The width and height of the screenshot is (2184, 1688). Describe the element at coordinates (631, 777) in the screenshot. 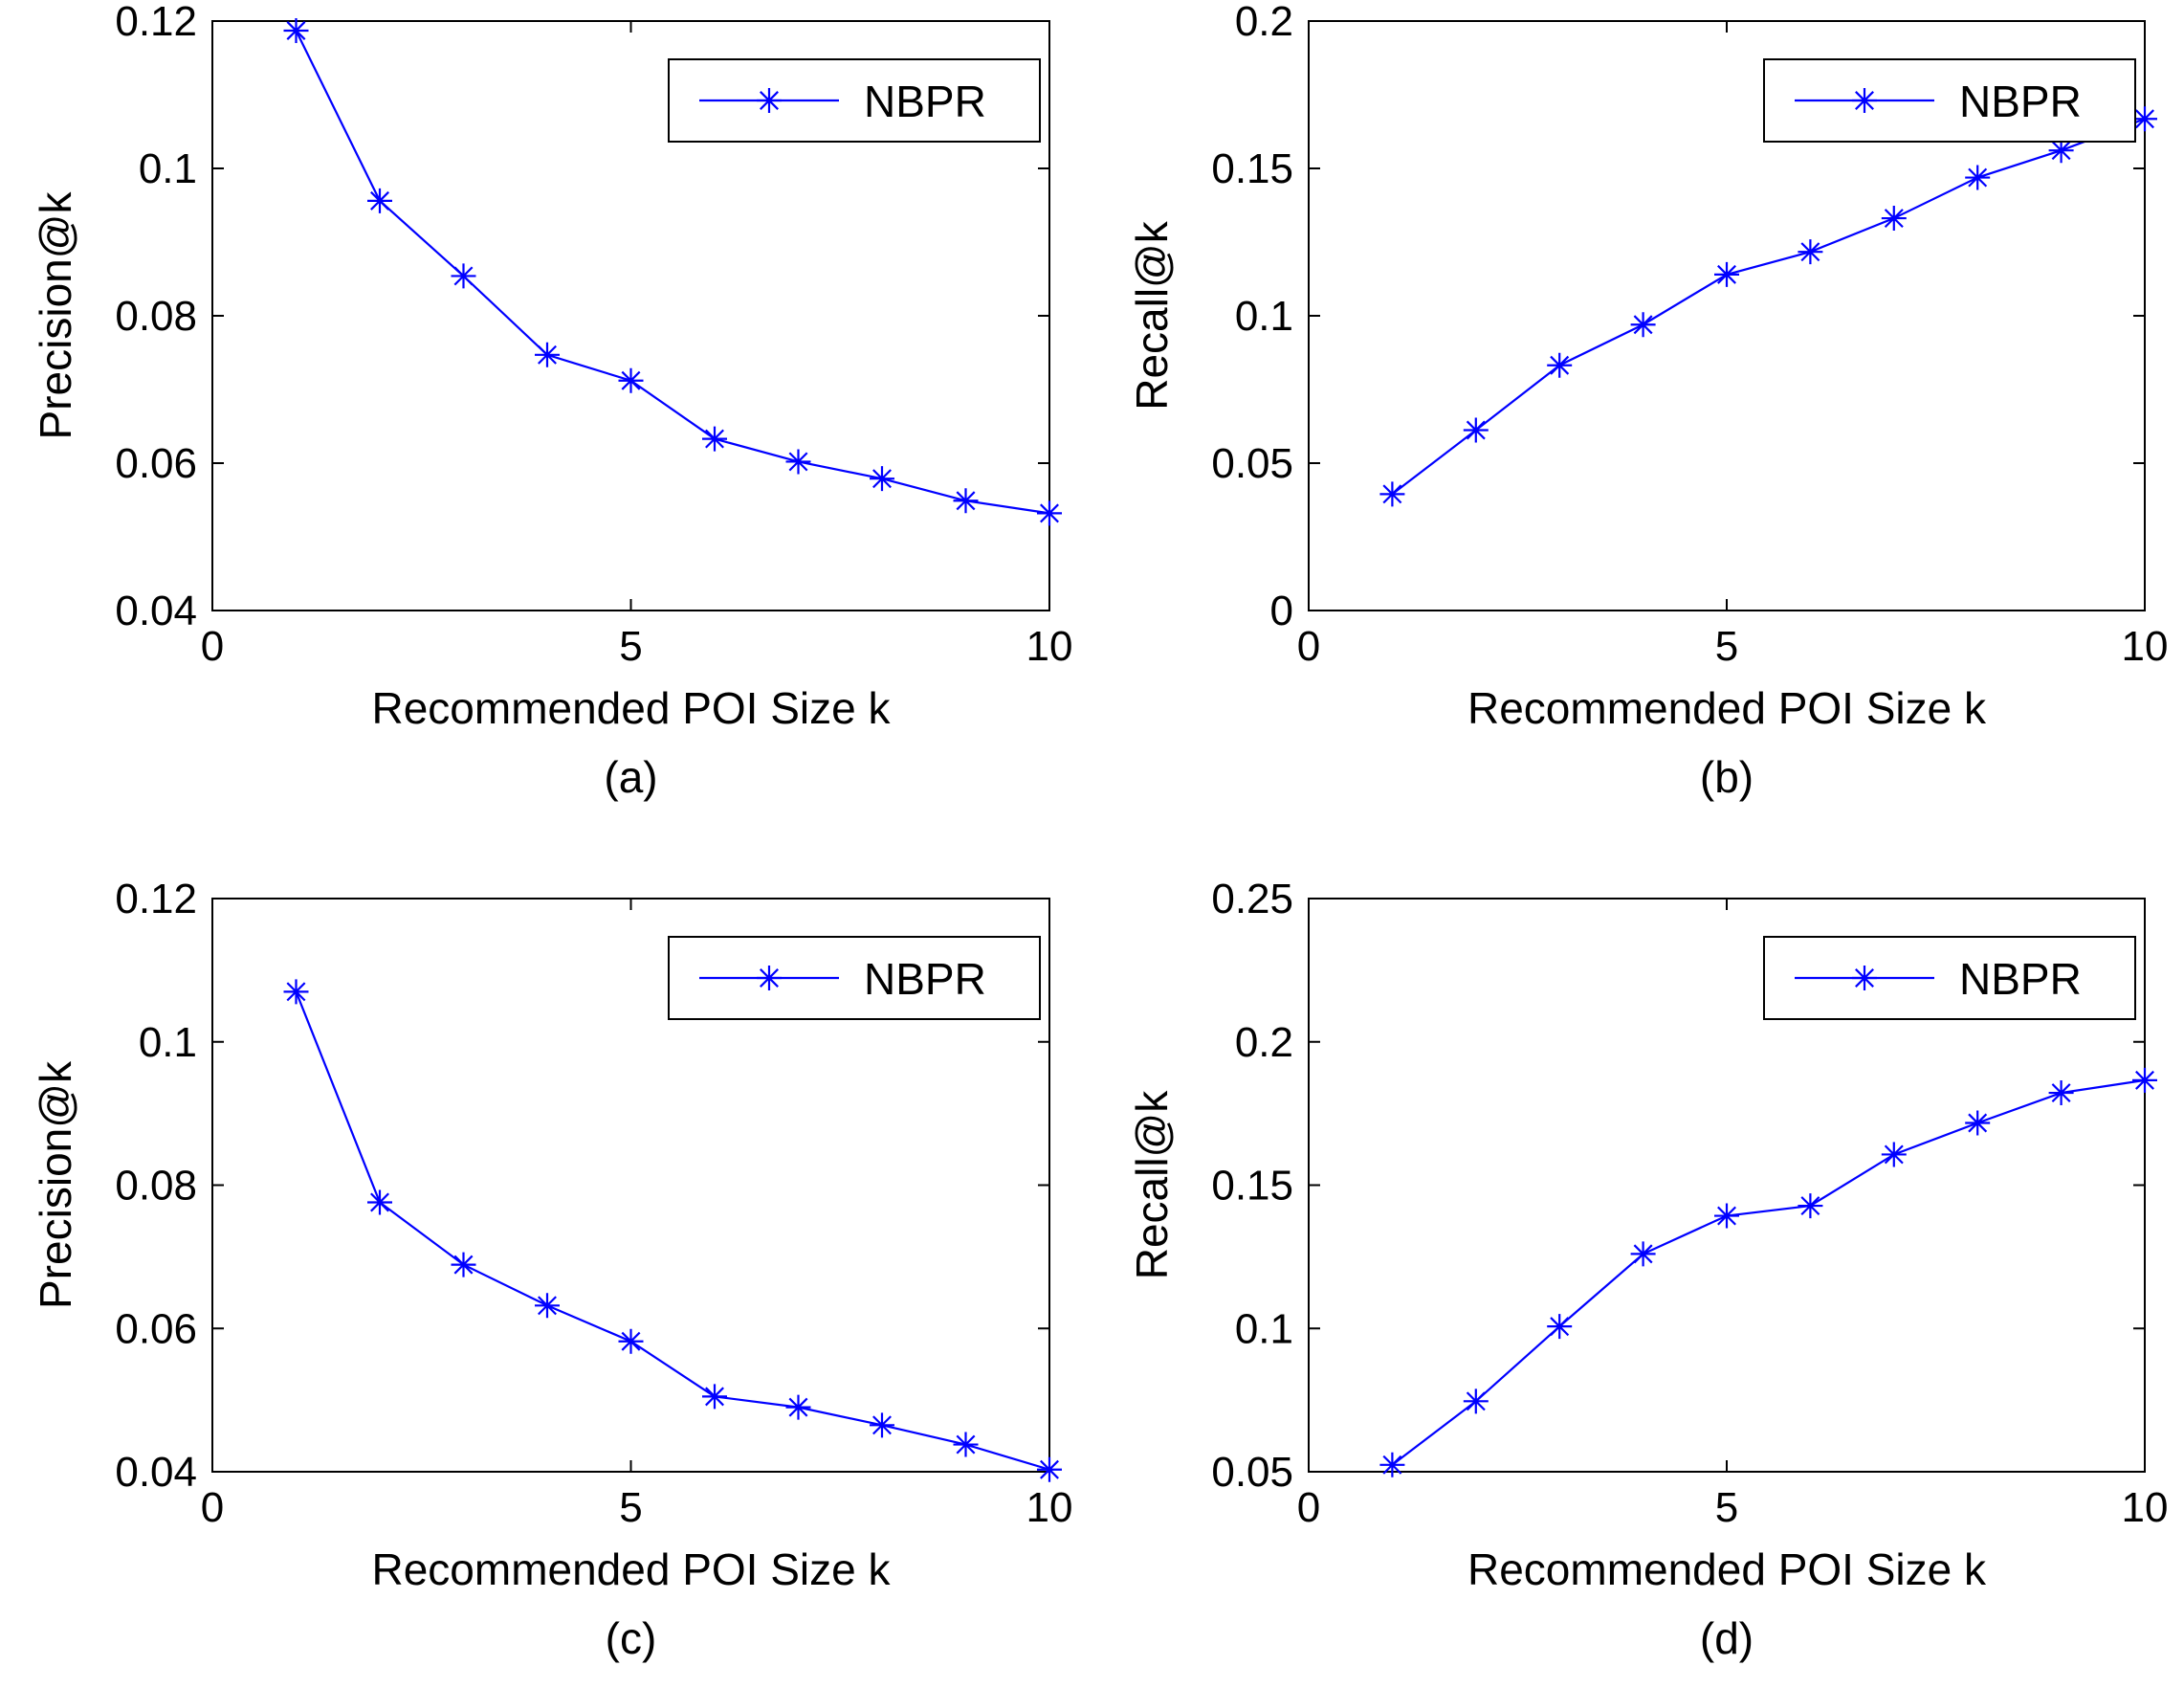

I see `panel-label: (a)` at that location.